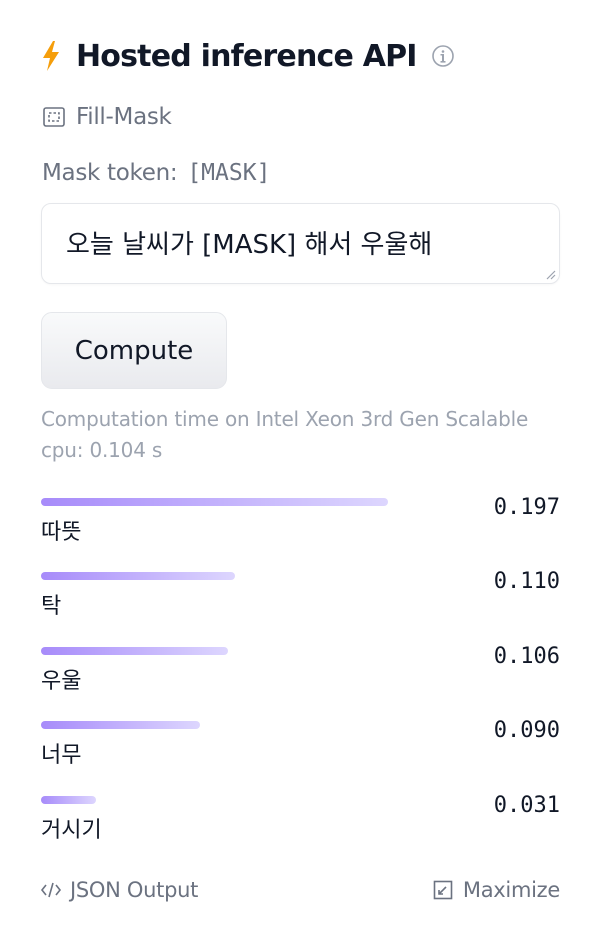 The image size is (607, 936). What do you see at coordinates (249, 245) in the screenshot?
I see `text-input-value: 오늘 날씨가 [MASK] 해서 우울해` at bounding box center [249, 245].